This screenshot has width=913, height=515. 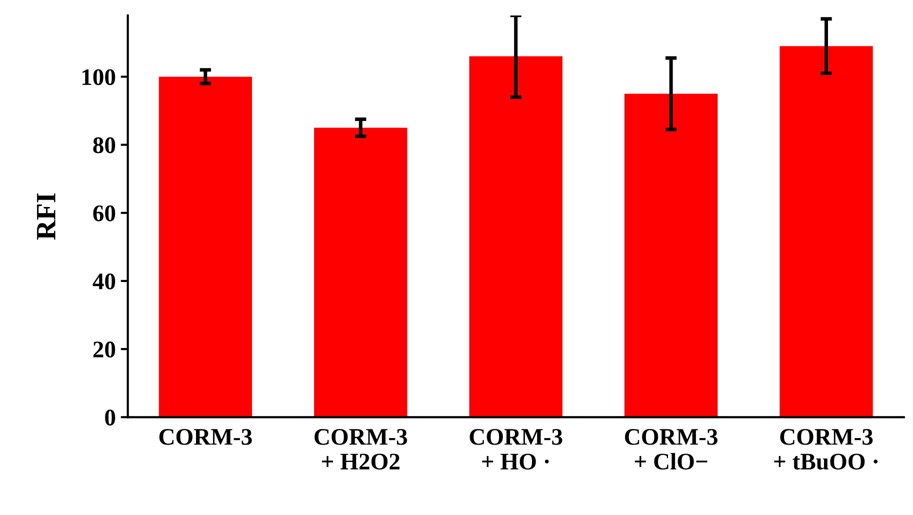 What do you see at coordinates (671, 449) in the screenshot?
I see `x-tick-label: CORM-3 + ClO−` at bounding box center [671, 449].